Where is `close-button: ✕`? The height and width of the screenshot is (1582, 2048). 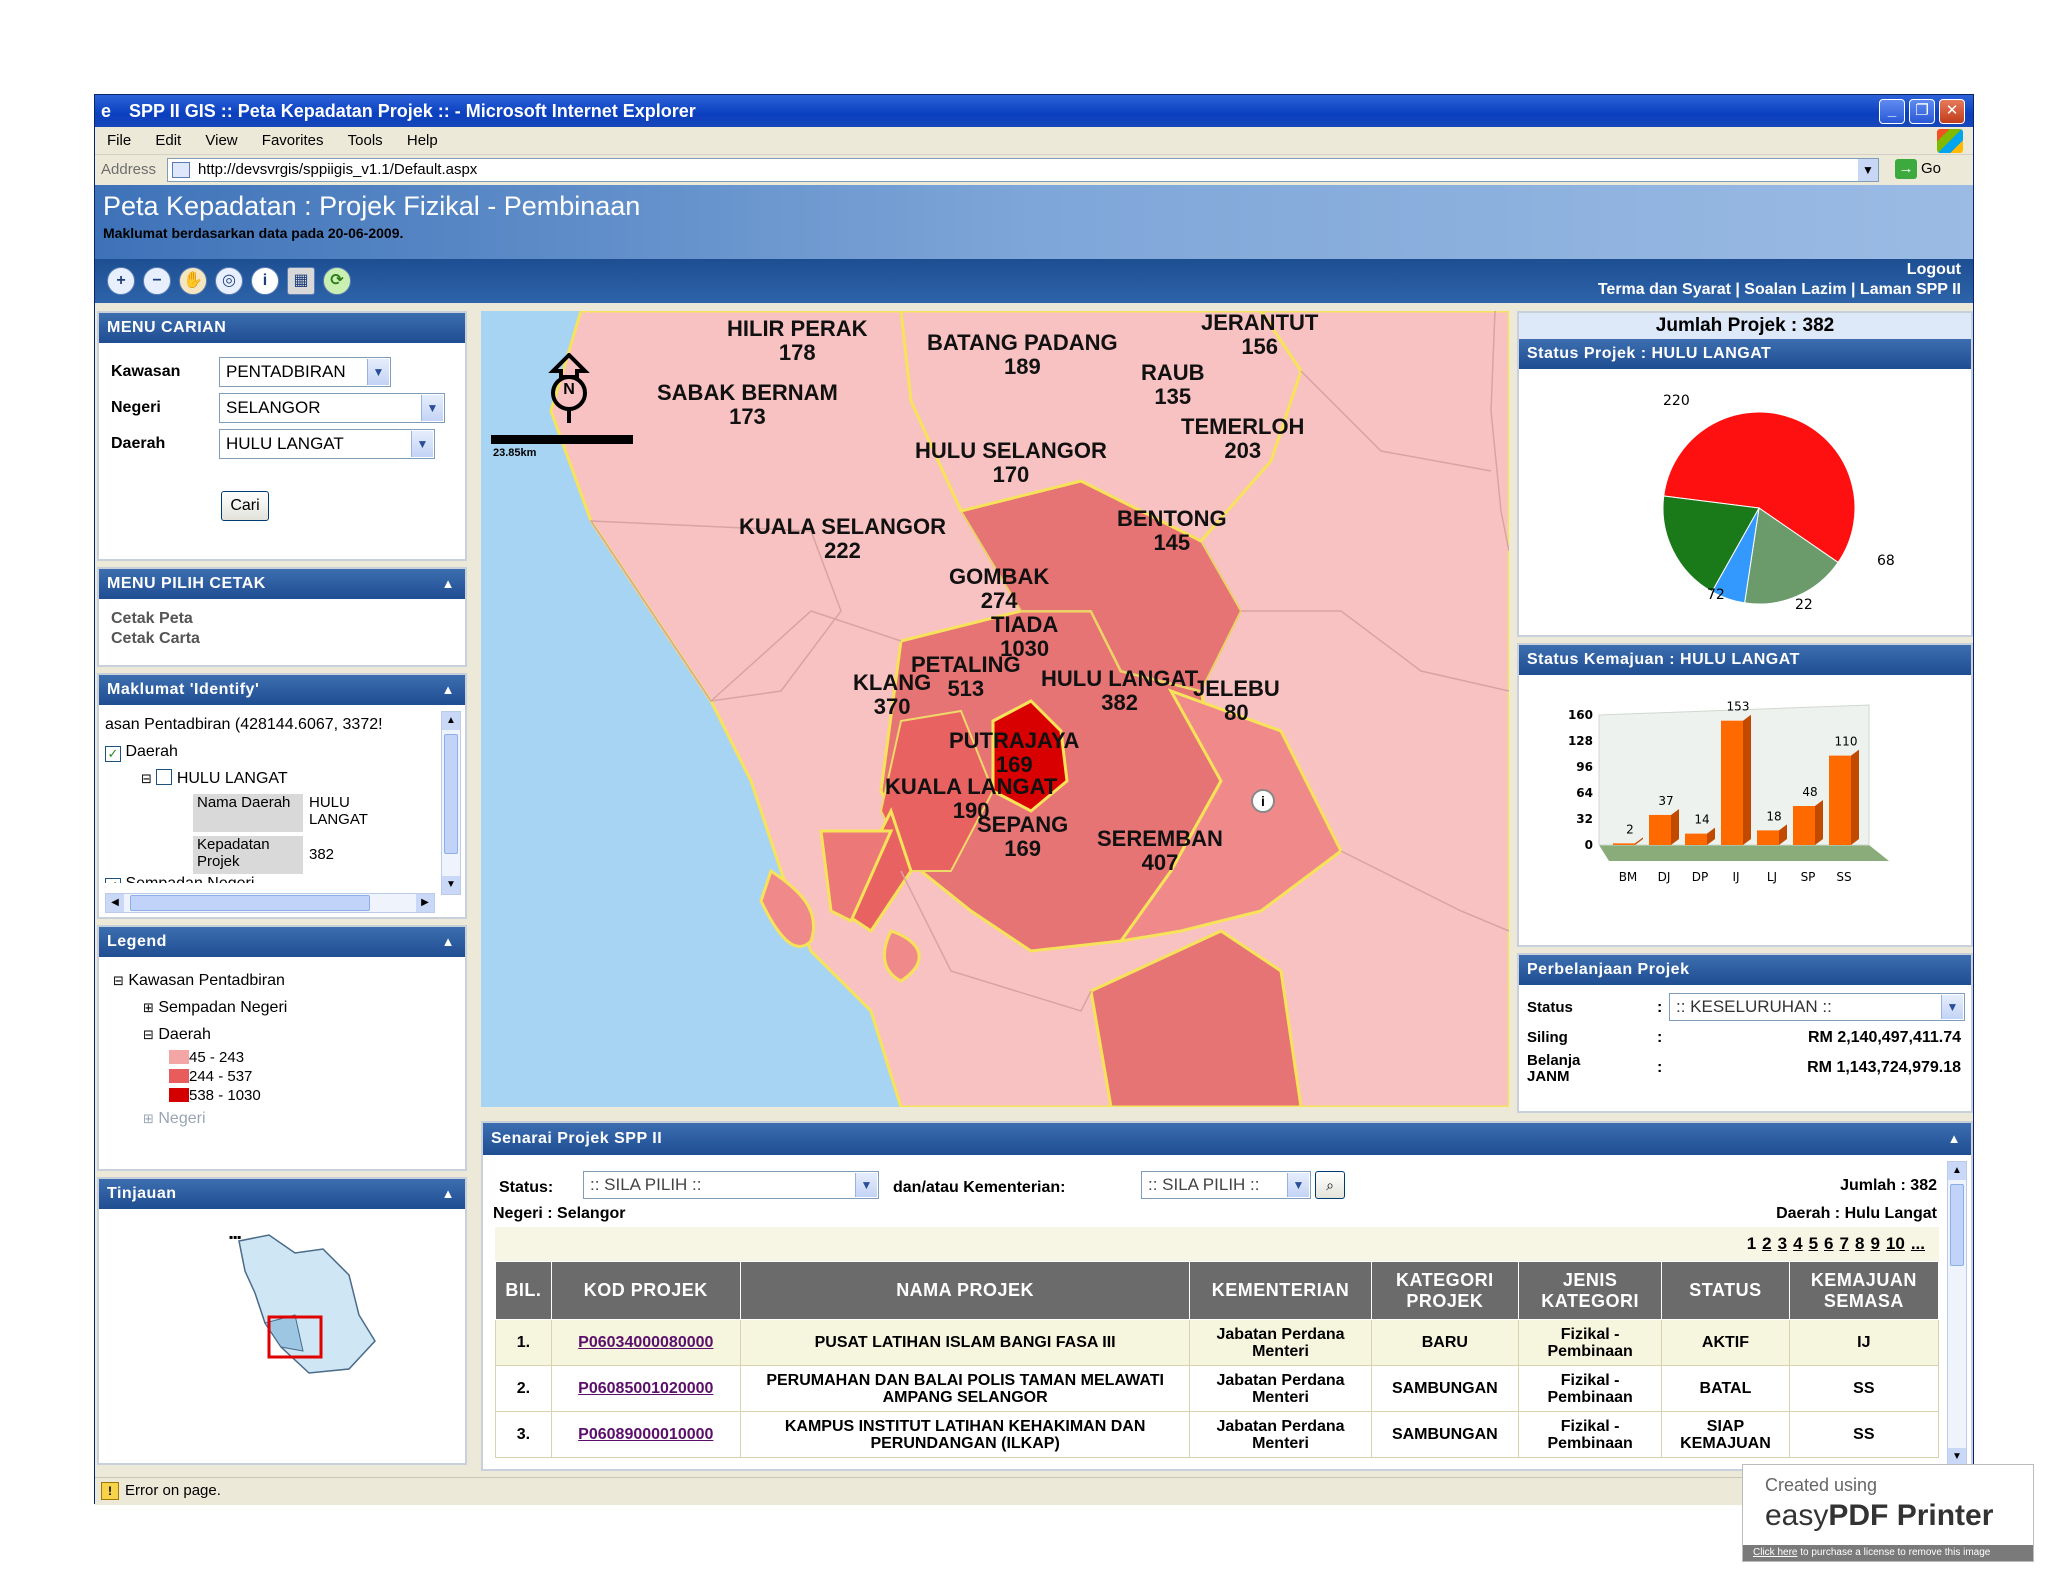
close-button: ✕ is located at coordinates (1952, 111).